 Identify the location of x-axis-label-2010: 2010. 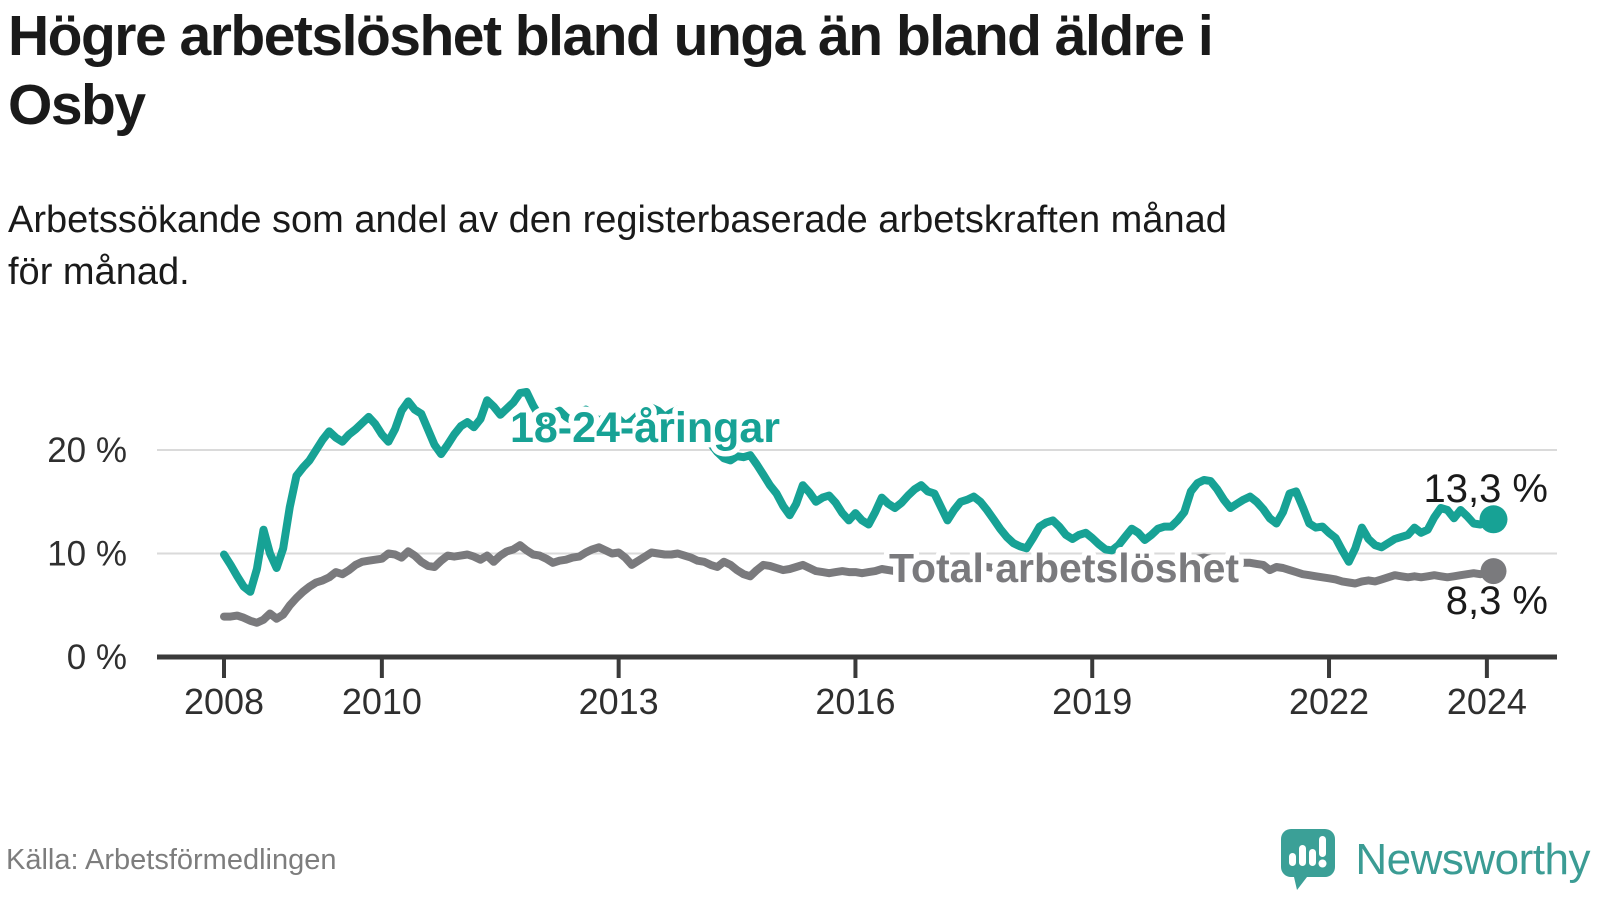
(382, 701).